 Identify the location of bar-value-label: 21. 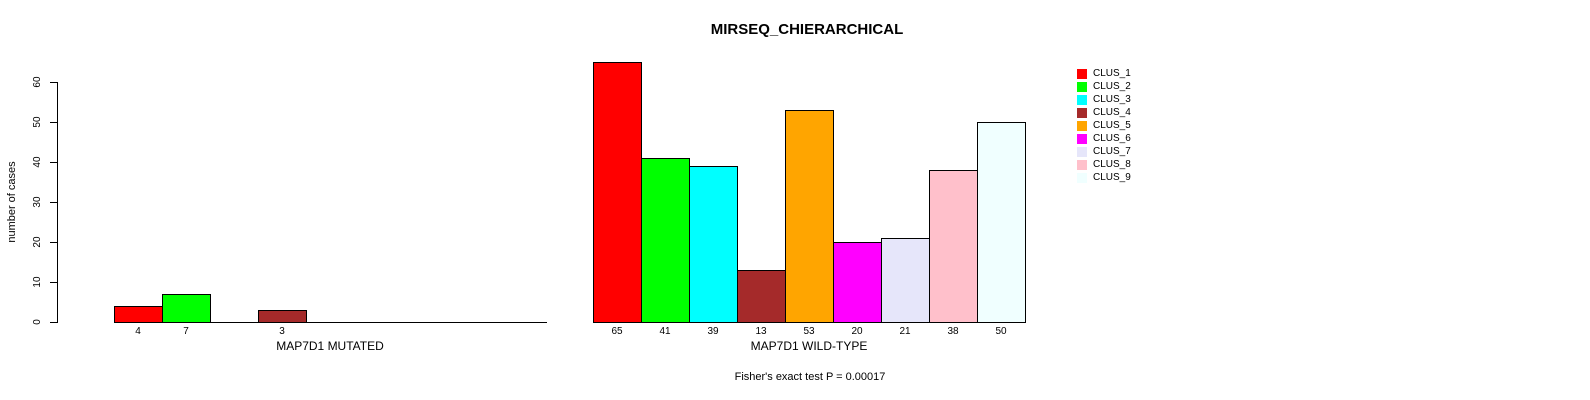
(905, 331).